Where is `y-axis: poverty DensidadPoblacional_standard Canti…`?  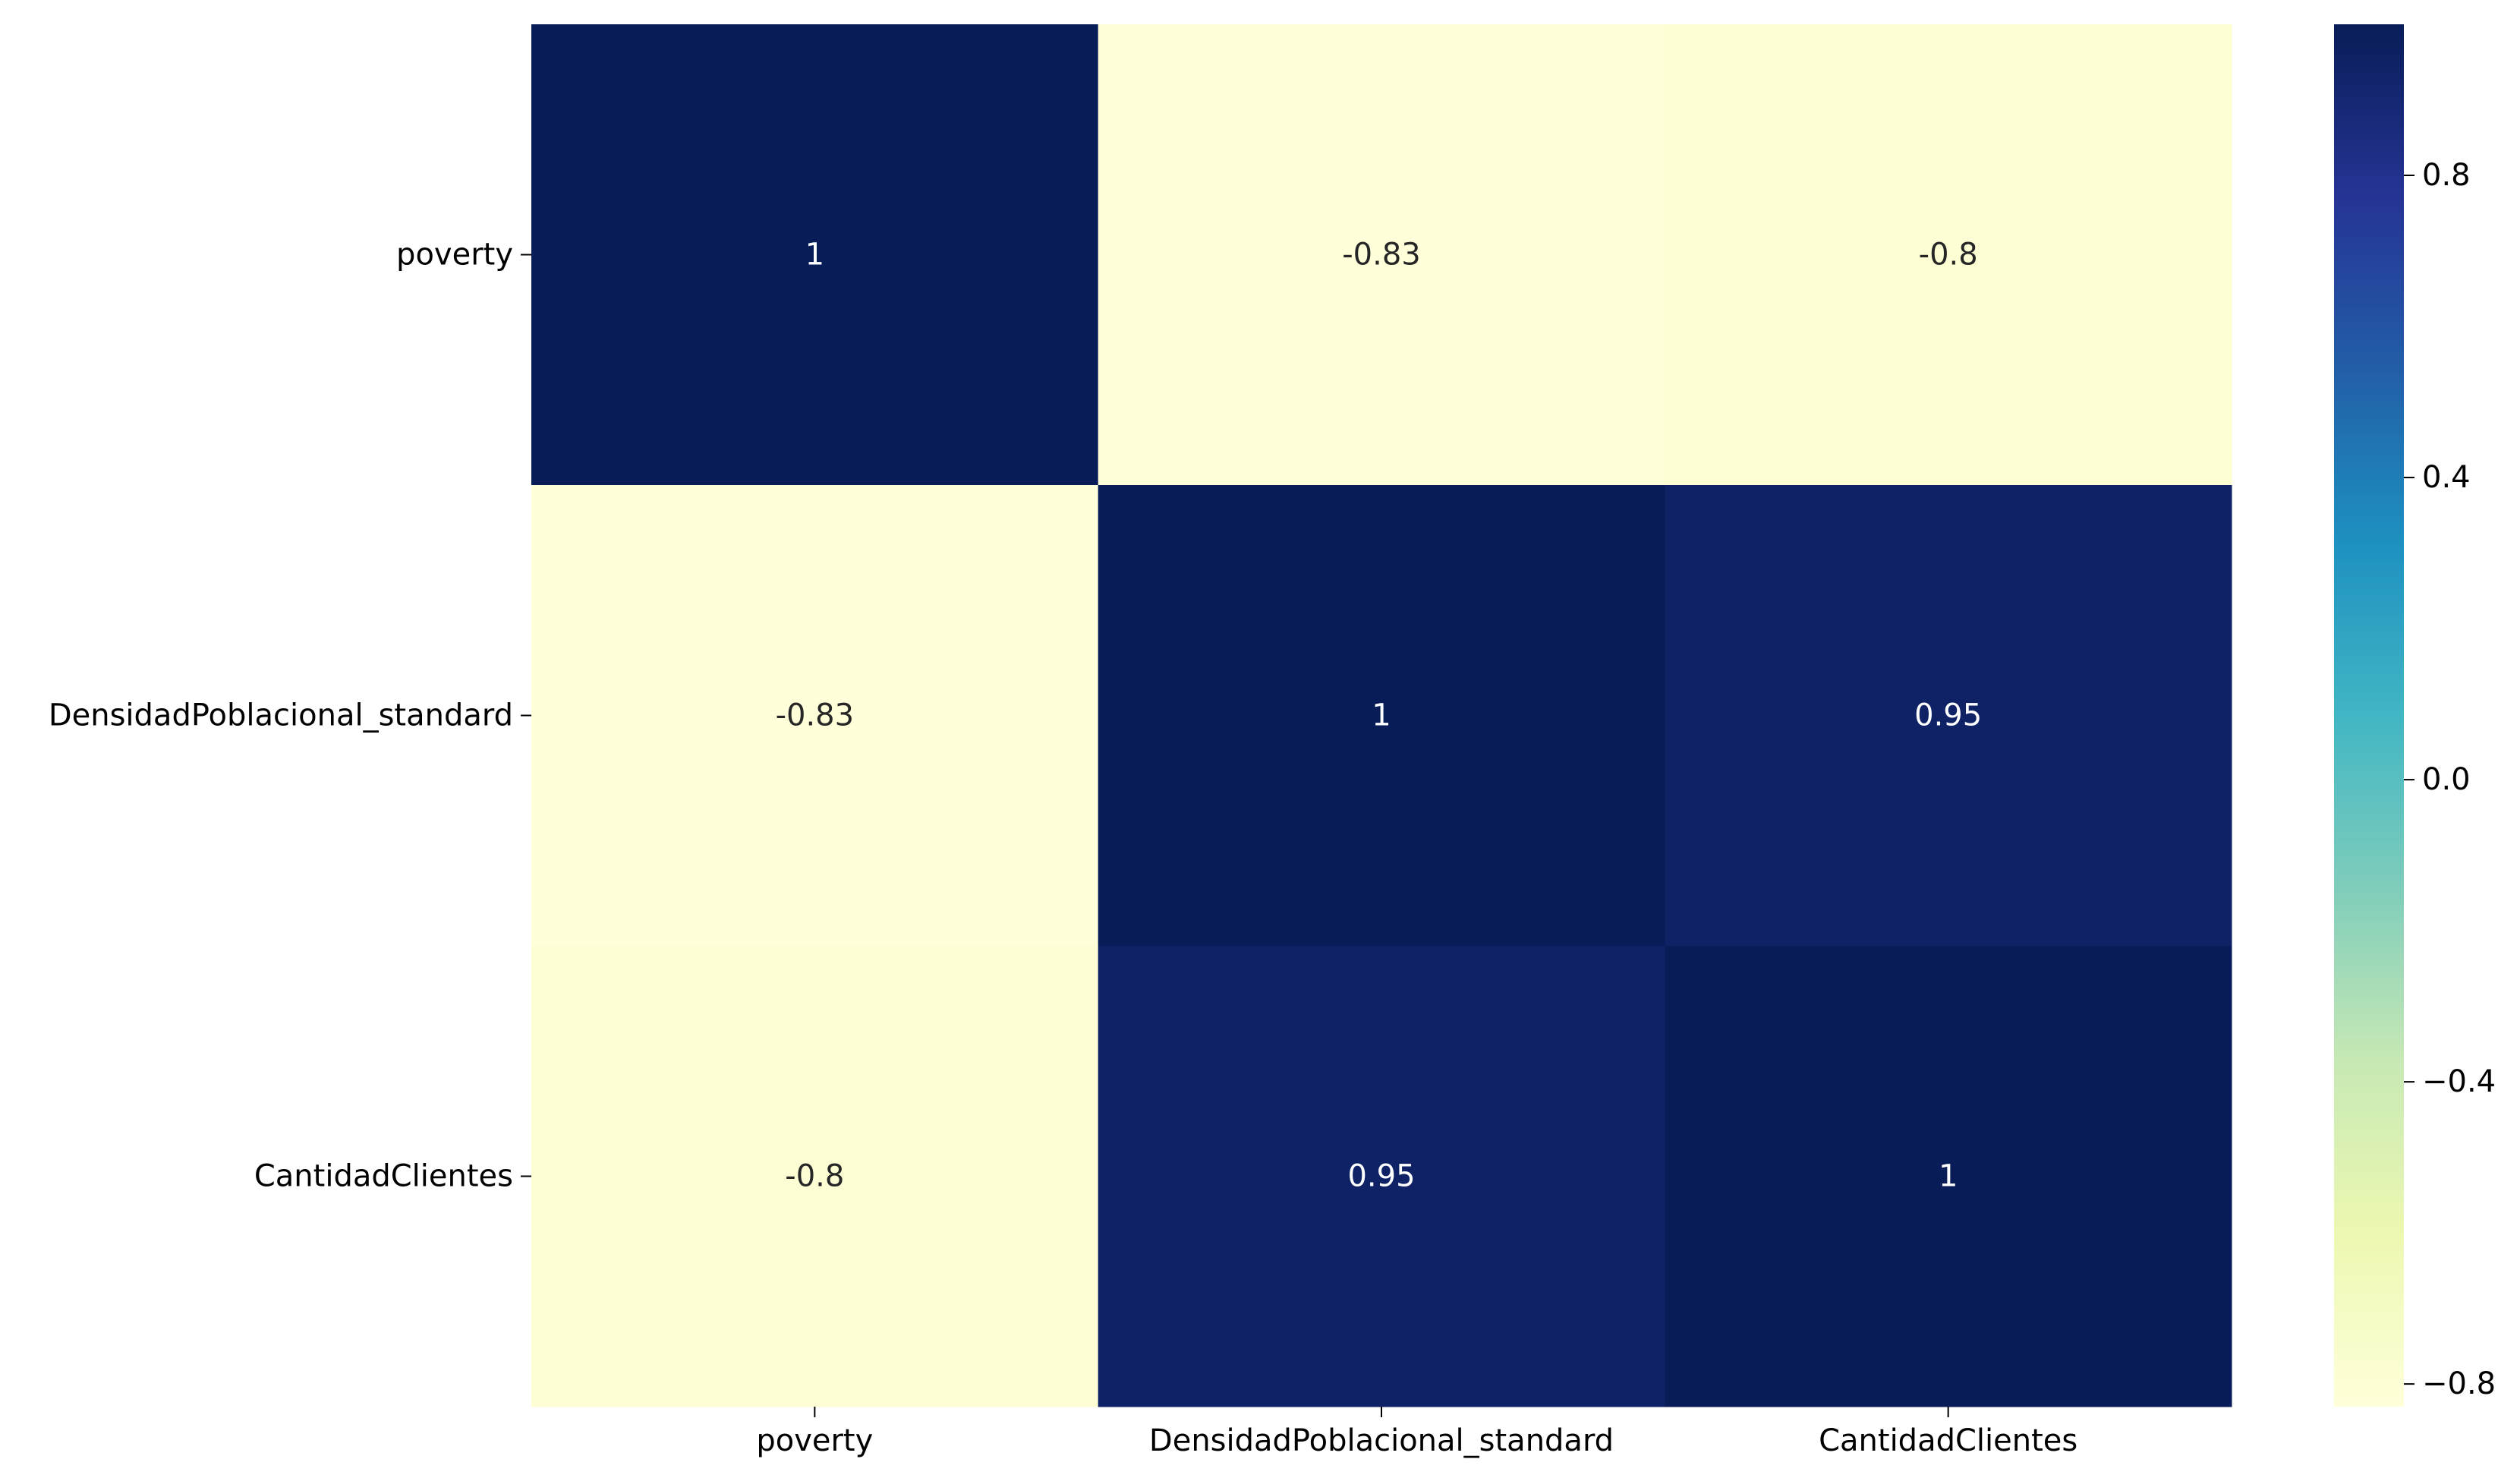 y-axis: poverty DensidadPoblacional_standard Canti… is located at coordinates (290, 716).